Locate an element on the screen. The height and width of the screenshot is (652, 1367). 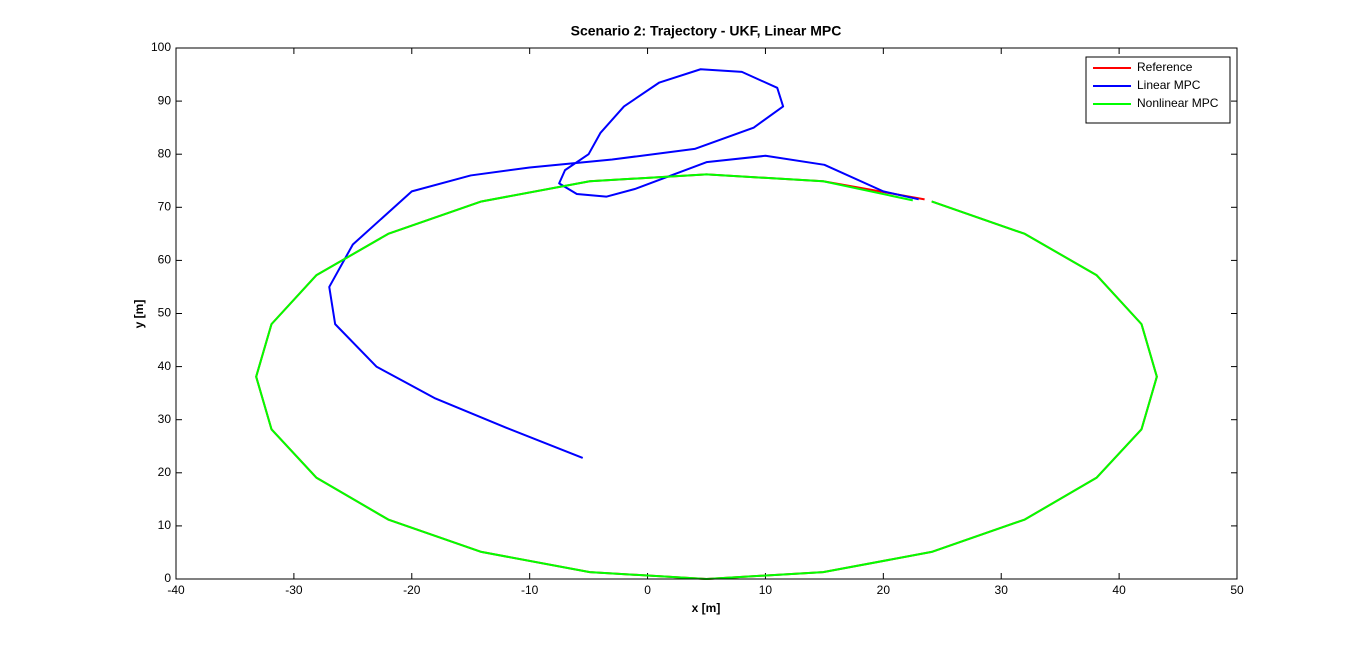
y-tick-label: 50 is located at coordinates (165, 313).